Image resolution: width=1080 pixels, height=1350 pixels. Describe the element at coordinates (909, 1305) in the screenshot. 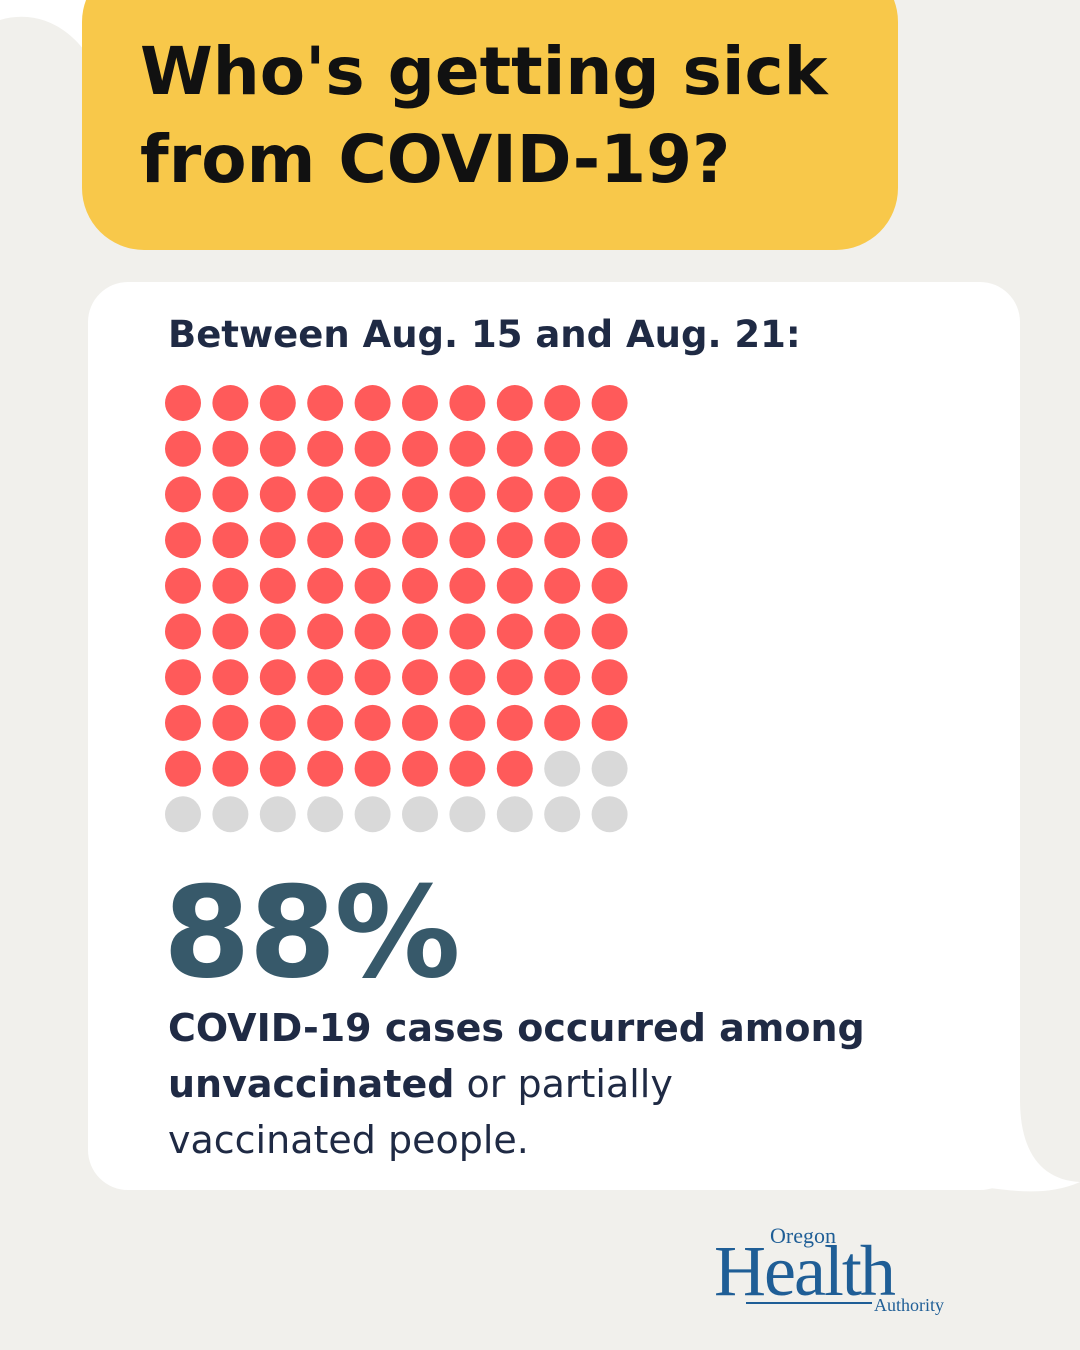

I see `logo-authority-text: Authority` at that location.